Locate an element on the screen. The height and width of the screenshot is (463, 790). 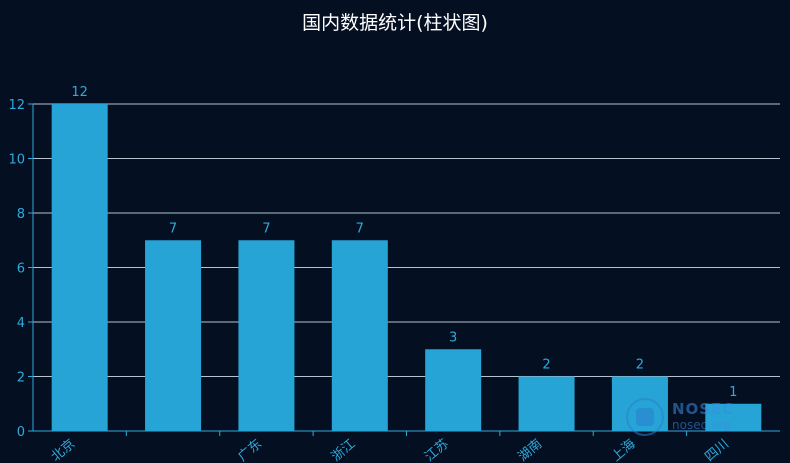
nosec-watermark: NOSEC nosec.org is located at coordinates (684, 418).